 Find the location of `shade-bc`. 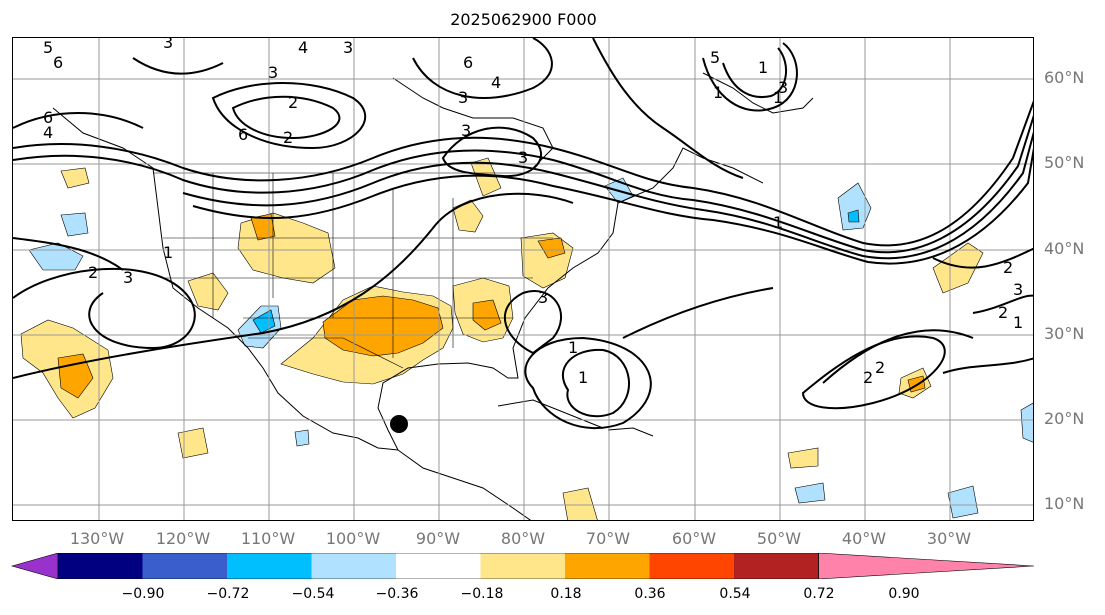

shade-bc is located at coordinates (75, 178).